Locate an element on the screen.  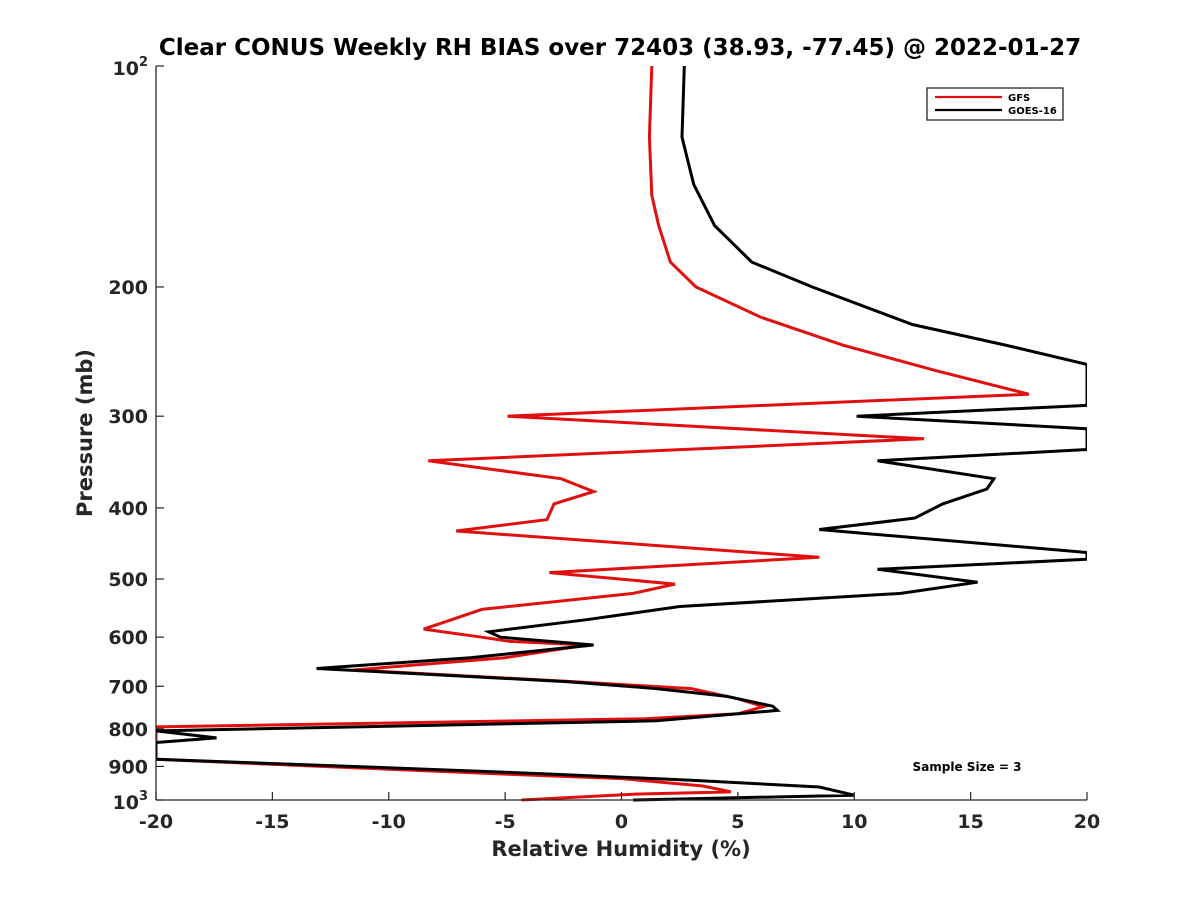
x-tick-label: 20 is located at coordinates (1087, 822).